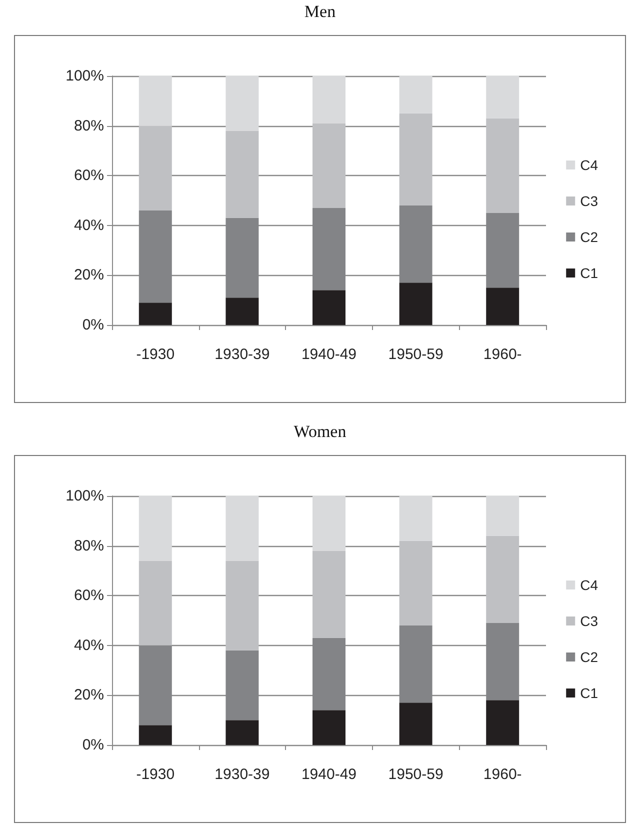 The height and width of the screenshot is (836, 640). Describe the element at coordinates (320, 12) in the screenshot. I see `chart-title: Men` at that location.